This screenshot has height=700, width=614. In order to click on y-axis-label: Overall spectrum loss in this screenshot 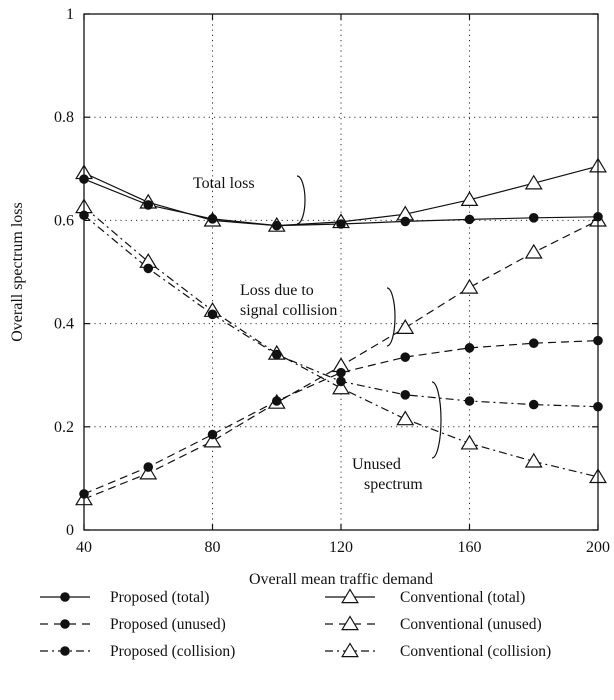, I will do `click(17, 272)`.